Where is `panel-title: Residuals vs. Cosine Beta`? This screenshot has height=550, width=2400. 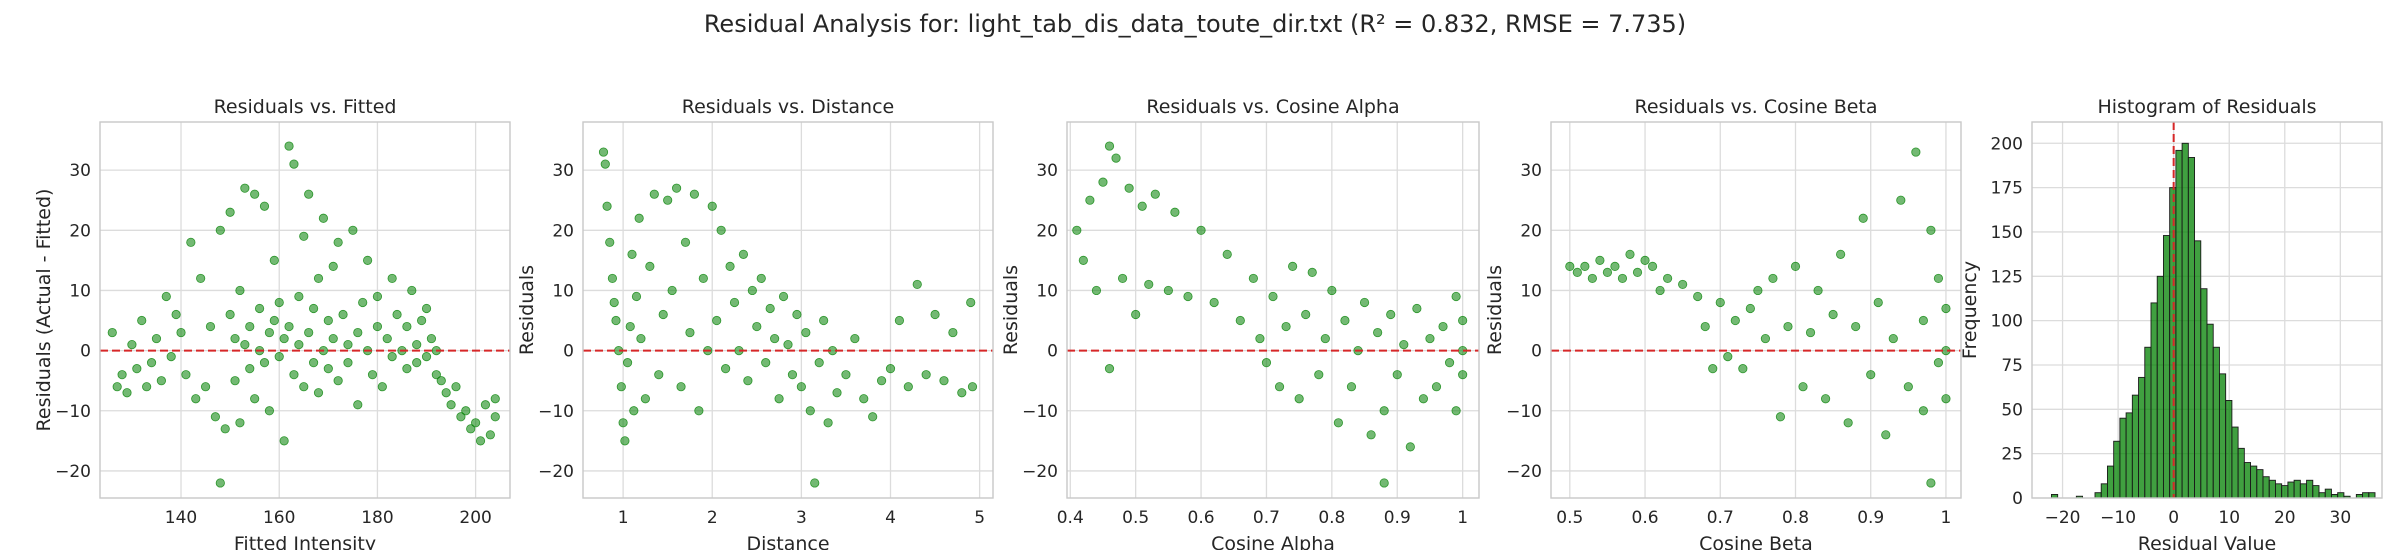
panel-title: Residuals vs. Cosine Beta is located at coordinates (1755, 107).